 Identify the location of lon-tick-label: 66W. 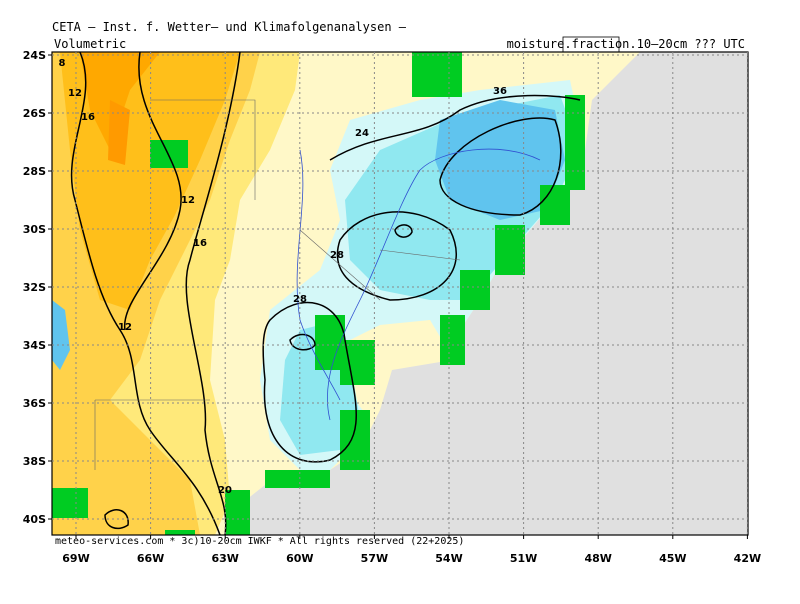
(150, 558).